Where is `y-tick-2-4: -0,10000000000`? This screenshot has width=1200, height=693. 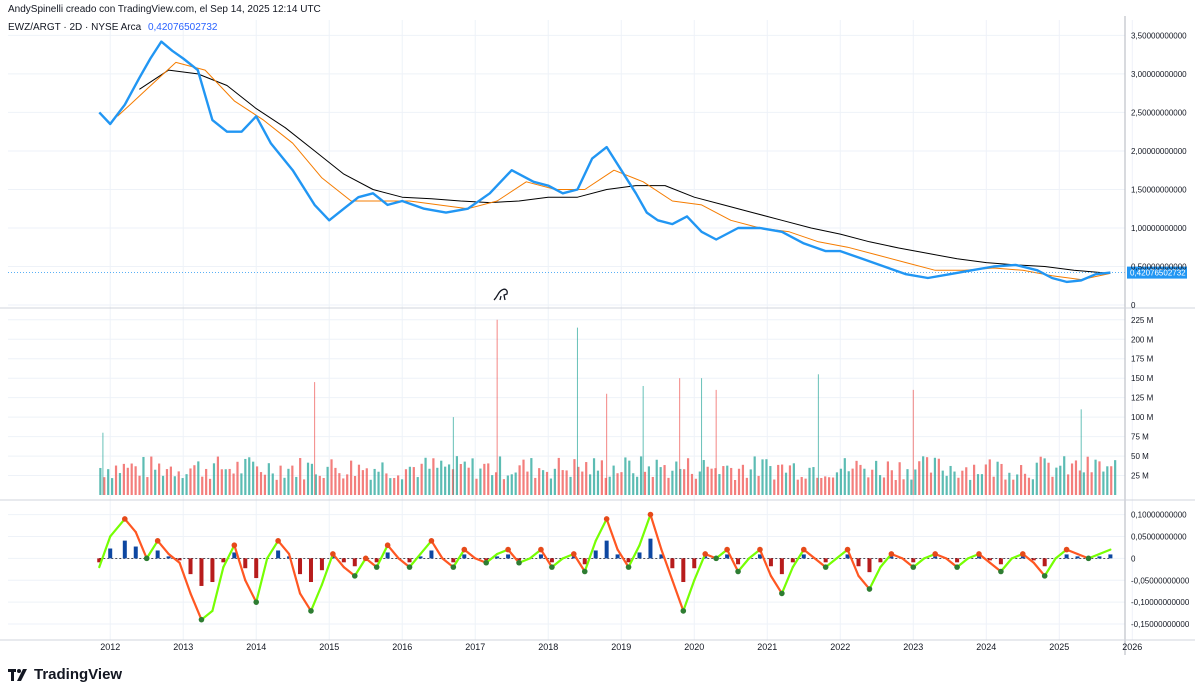
y-tick-2-4: -0,10000000000 is located at coordinates (1160, 602).